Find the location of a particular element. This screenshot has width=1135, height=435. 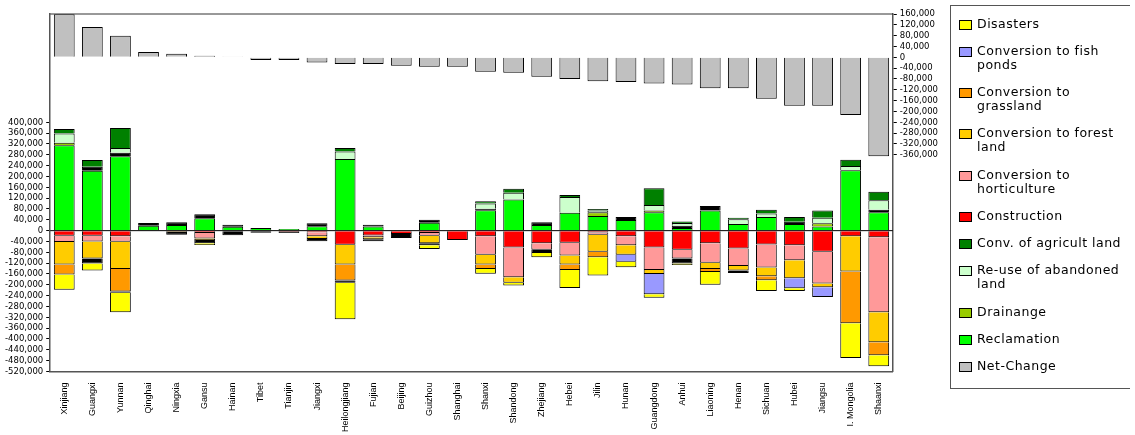

y-tick-label: -480,000 is located at coordinates (24, 359).